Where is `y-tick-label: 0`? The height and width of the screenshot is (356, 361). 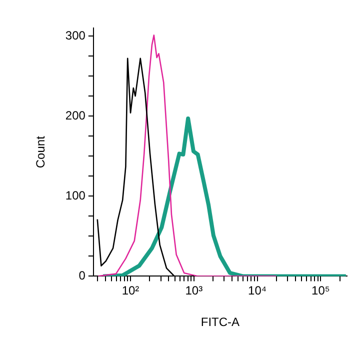 y-tick-label: 0 is located at coordinates (82, 275).